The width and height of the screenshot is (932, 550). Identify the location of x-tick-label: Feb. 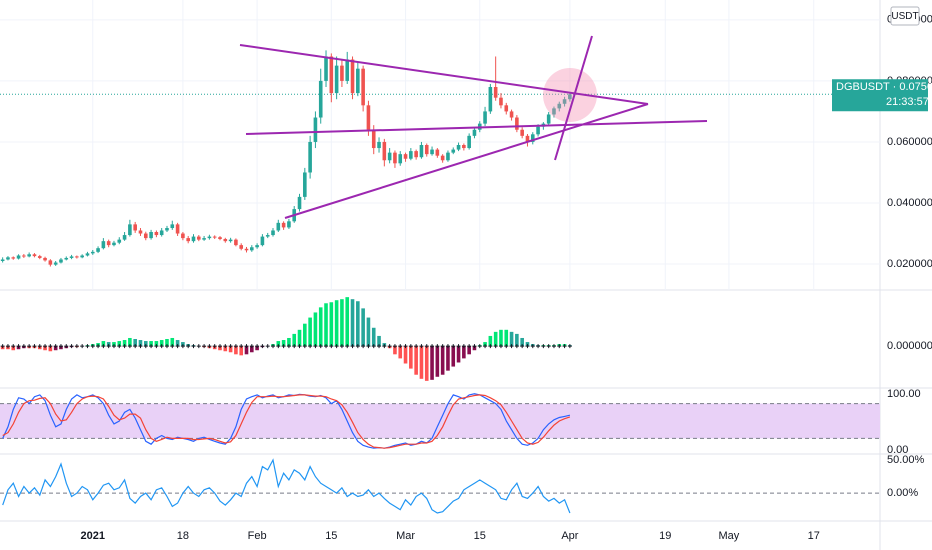
(257, 536).